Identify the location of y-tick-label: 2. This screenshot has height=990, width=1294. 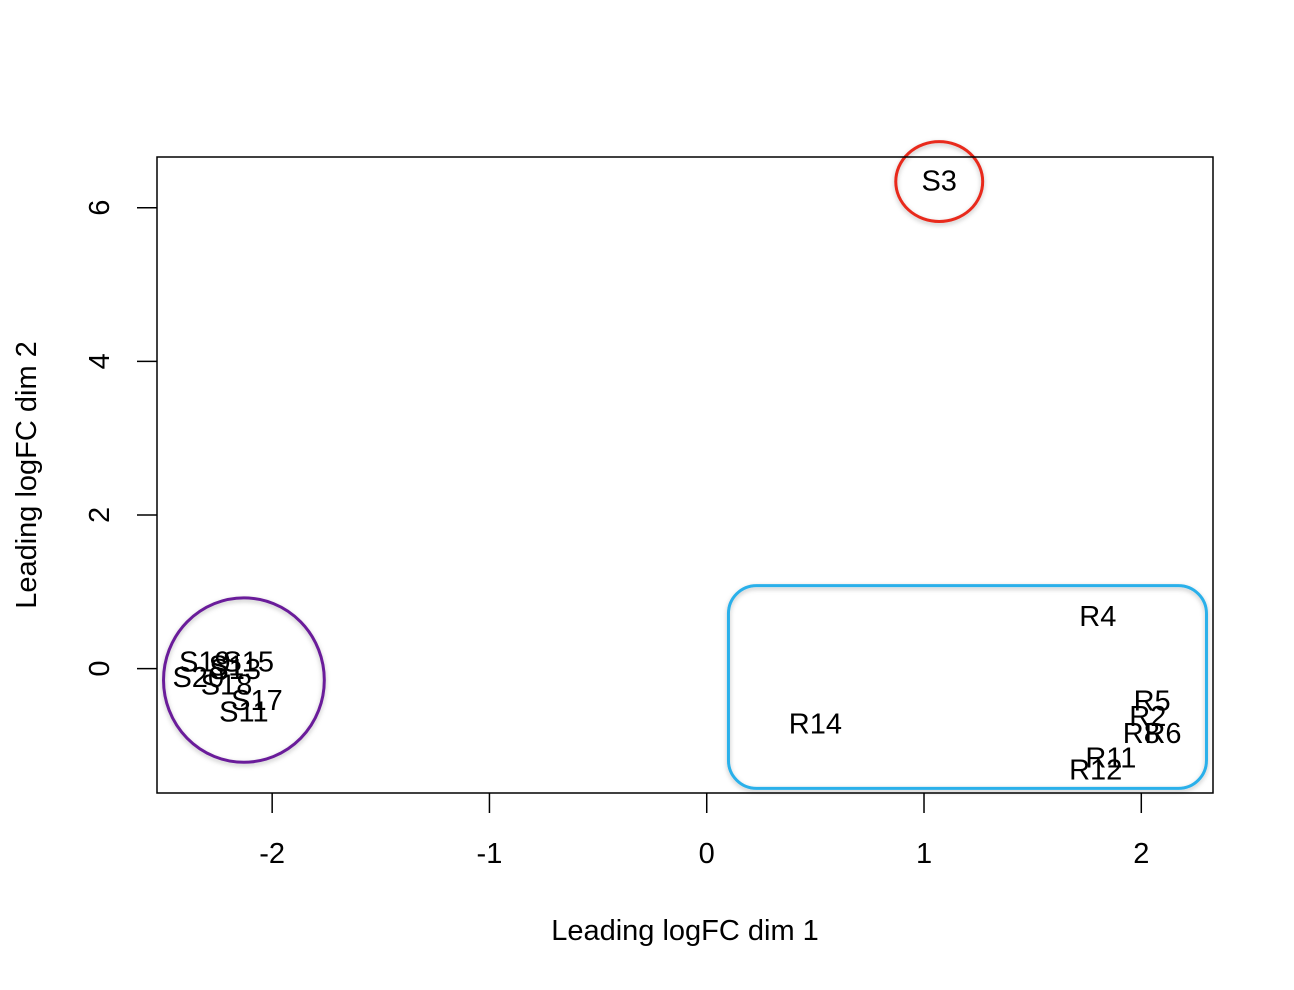
(100, 515).